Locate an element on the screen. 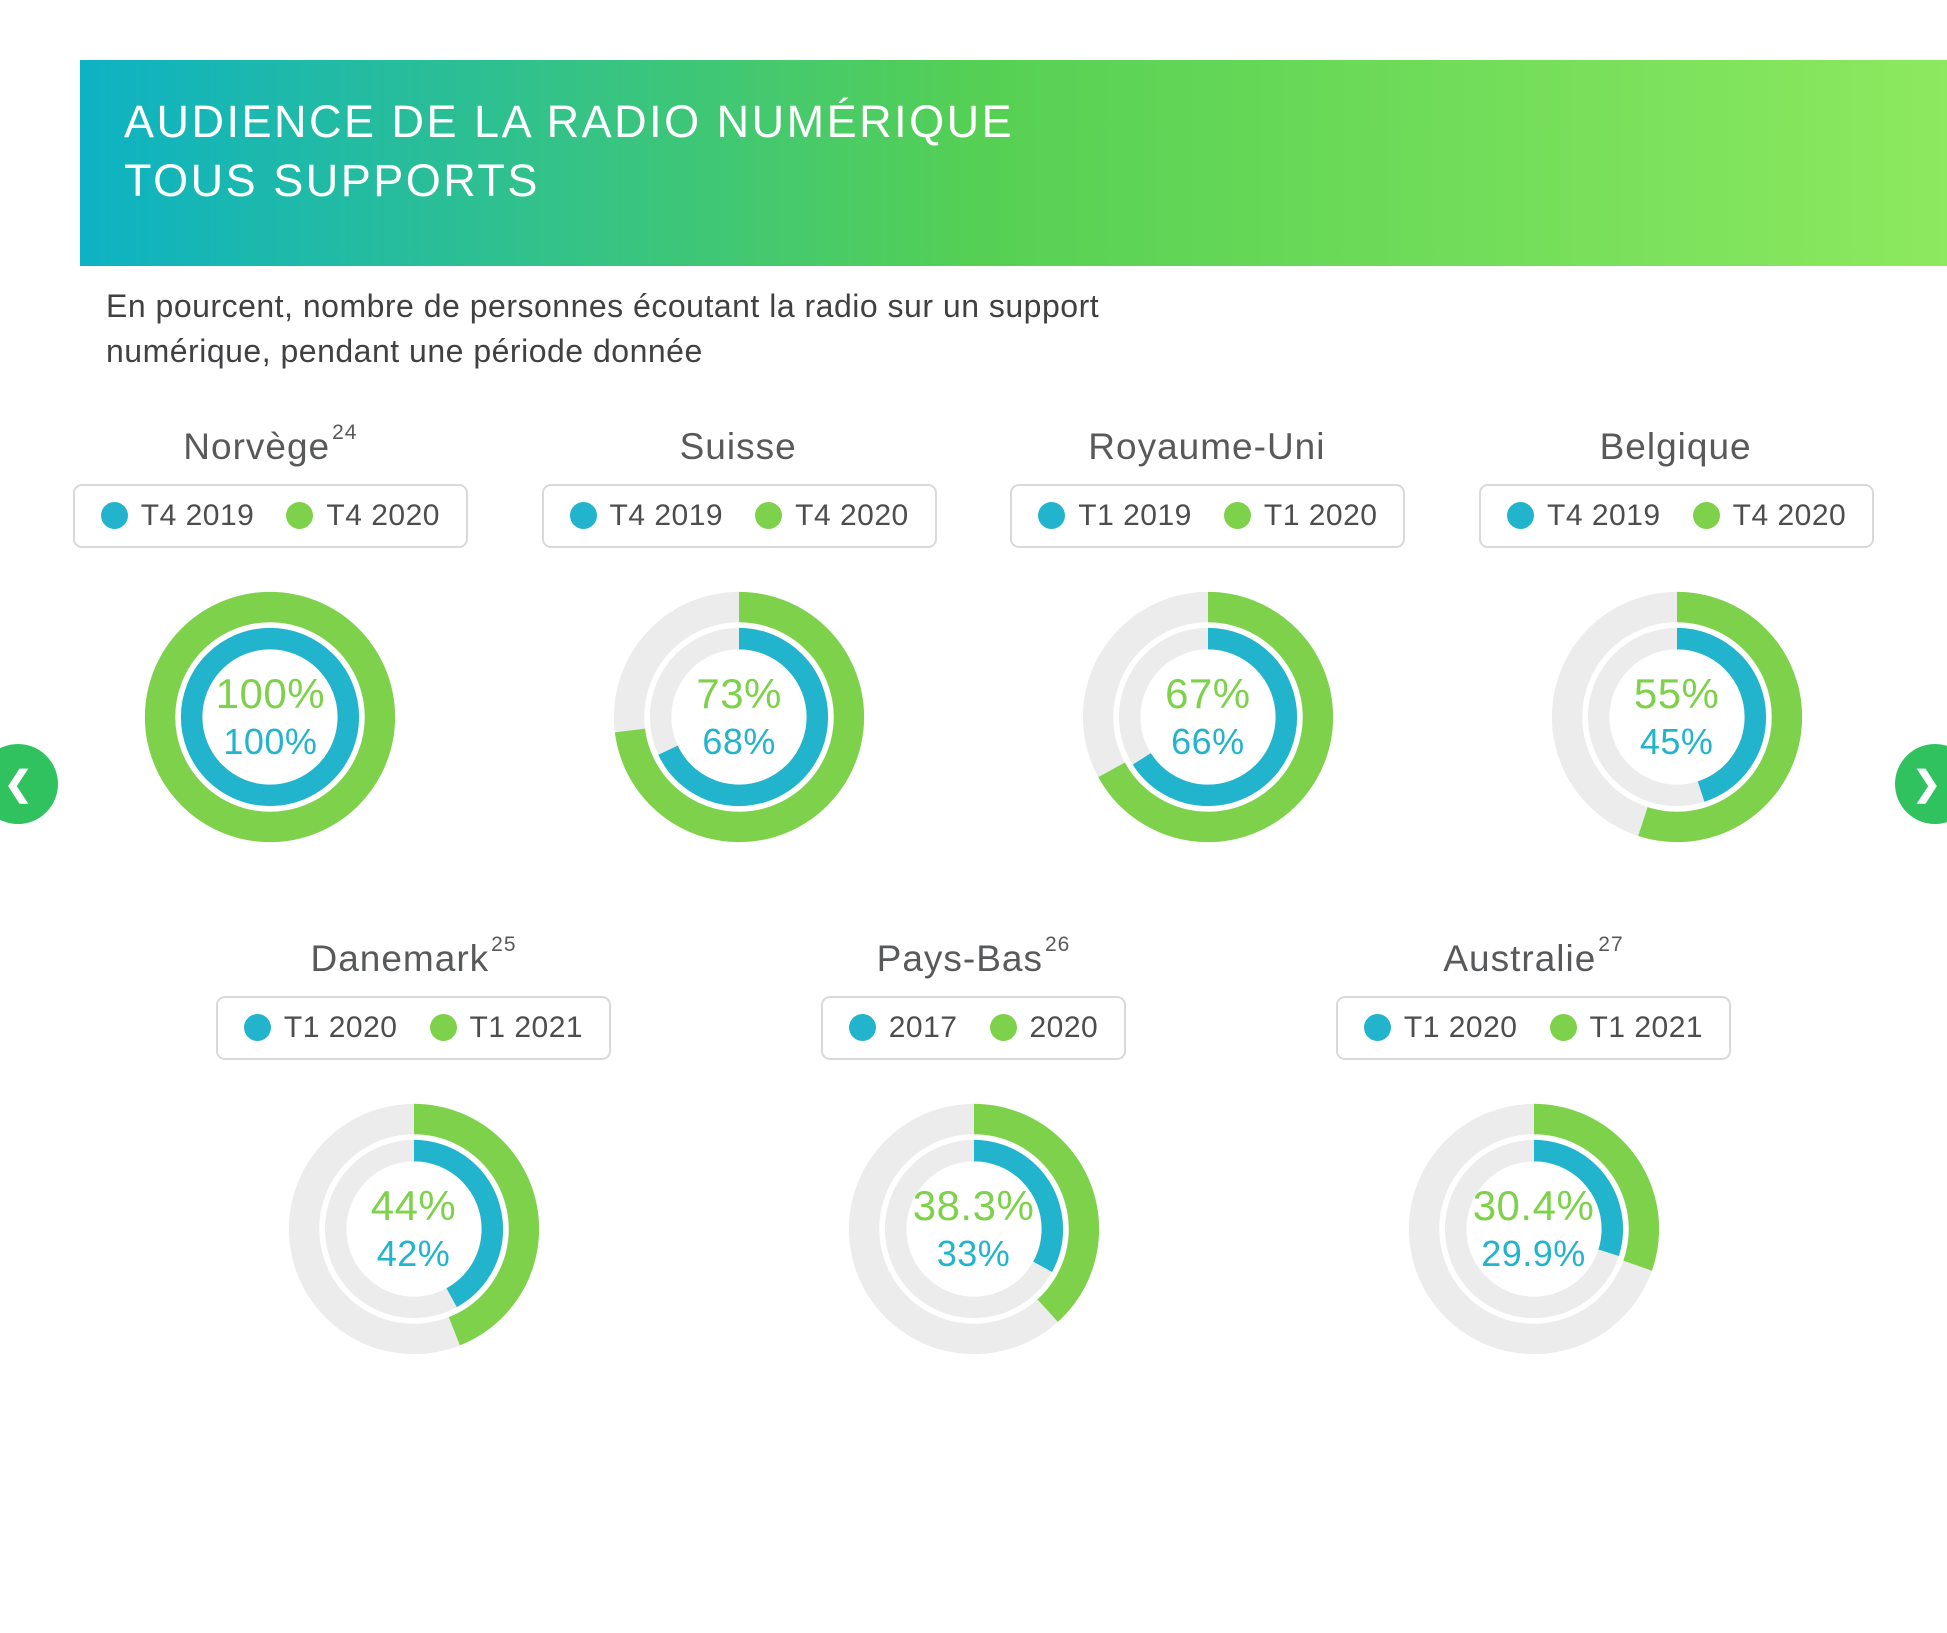  legend-item-period1: T1 2019 is located at coordinates (1115, 516).